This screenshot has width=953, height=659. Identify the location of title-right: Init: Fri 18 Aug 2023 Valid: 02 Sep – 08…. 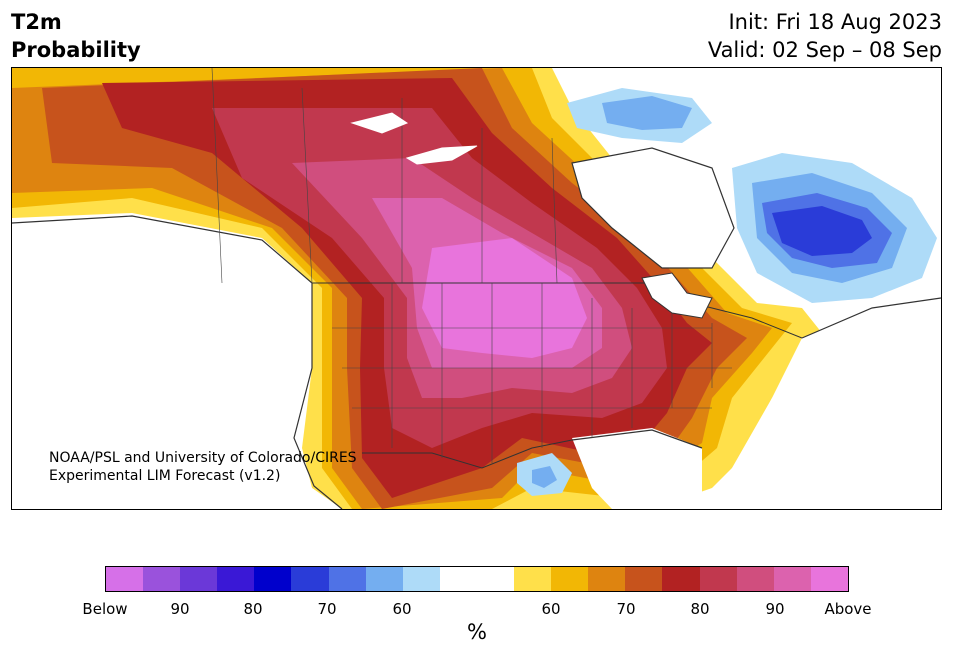
(825, 36).